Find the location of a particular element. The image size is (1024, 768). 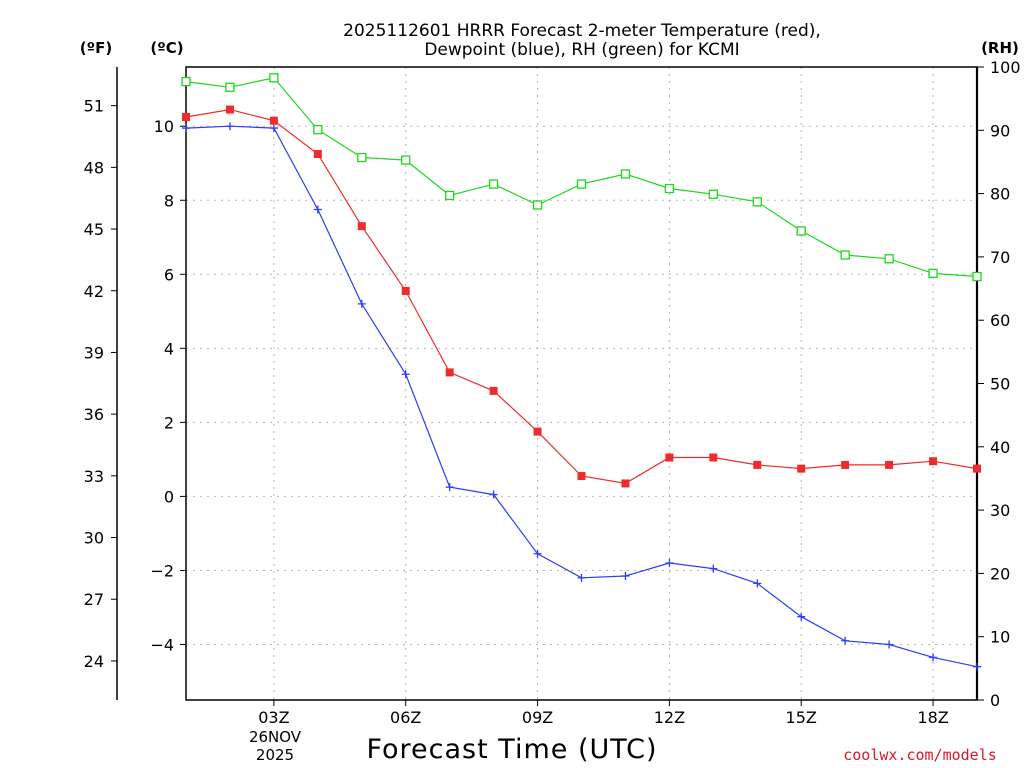

fahrenheit-unit-label: (ºF) is located at coordinates (96, 48).